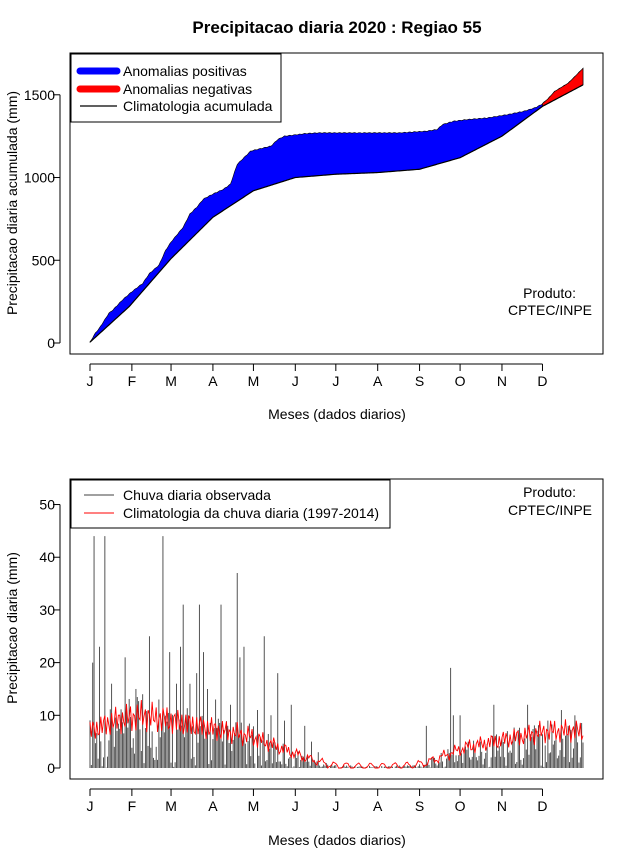  Describe the element at coordinates (39, 95) in the screenshot. I see `top-y-tick-label: 1500` at that location.